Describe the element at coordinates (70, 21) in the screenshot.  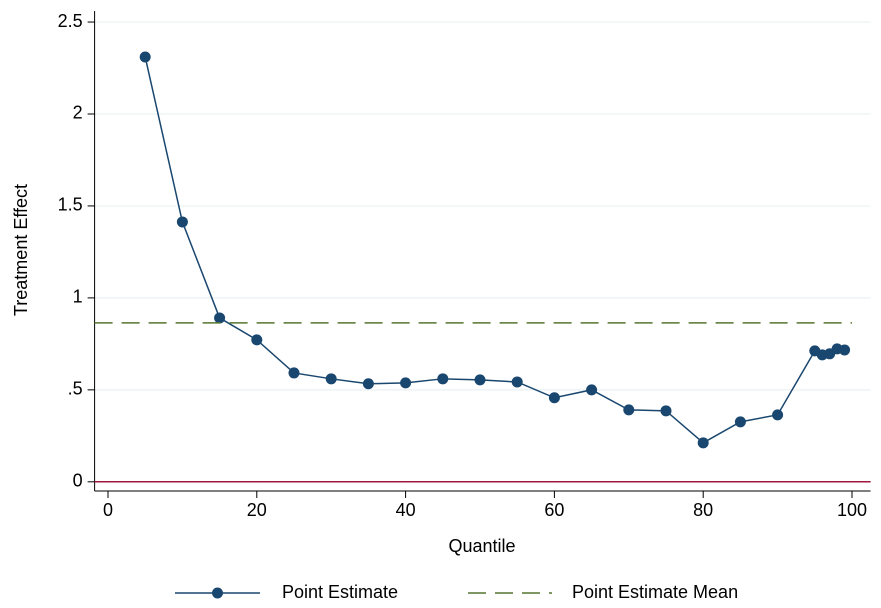
I see `y-tick-label: 2.5` at that location.